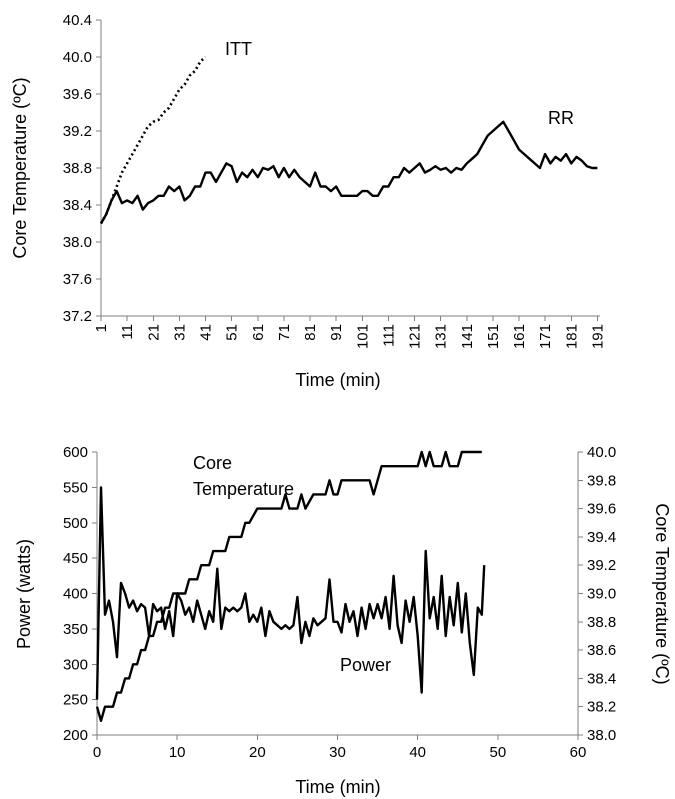 The height and width of the screenshot is (799, 675). I want to click on y-tick-label: 39.6, so click(77, 94).